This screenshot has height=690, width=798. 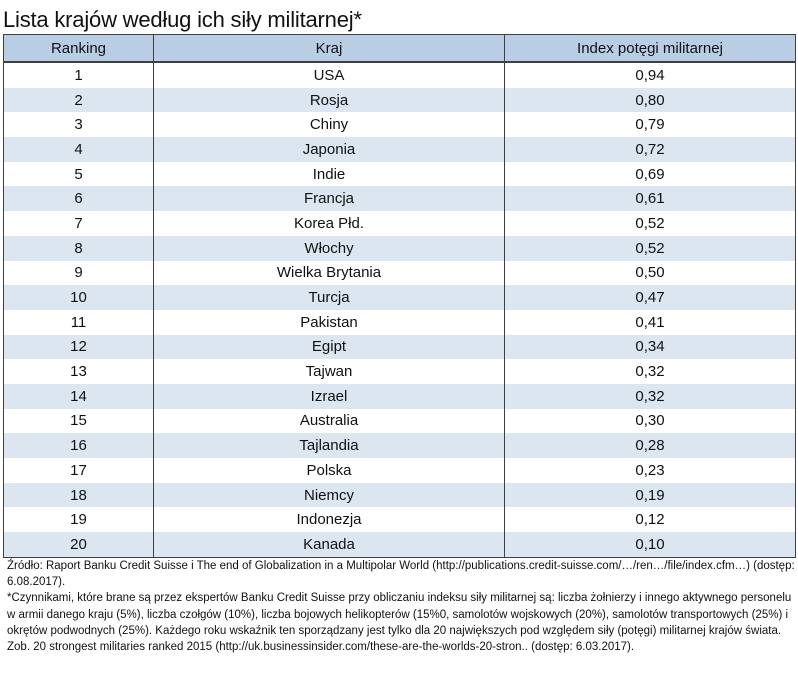 What do you see at coordinates (78, 273) in the screenshot?
I see `cell-rank: 9` at bounding box center [78, 273].